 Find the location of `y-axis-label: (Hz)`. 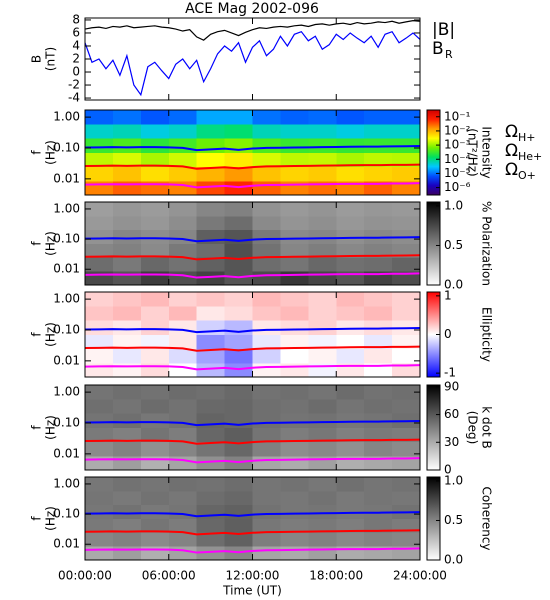

y-axis-label: (Hz) is located at coordinates (51, 518).